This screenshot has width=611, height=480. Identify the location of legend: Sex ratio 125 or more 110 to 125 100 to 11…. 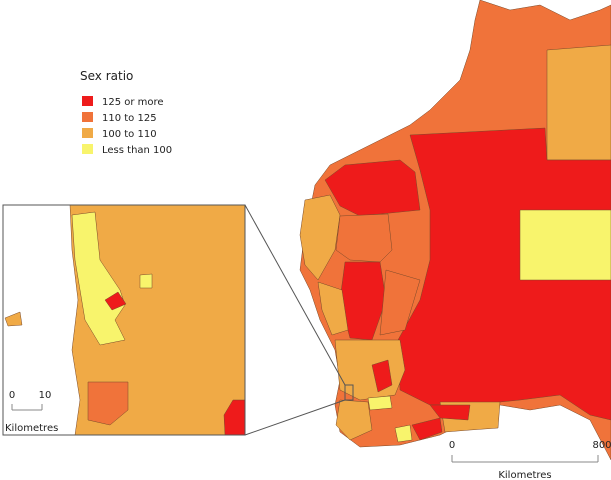
(126, 112).